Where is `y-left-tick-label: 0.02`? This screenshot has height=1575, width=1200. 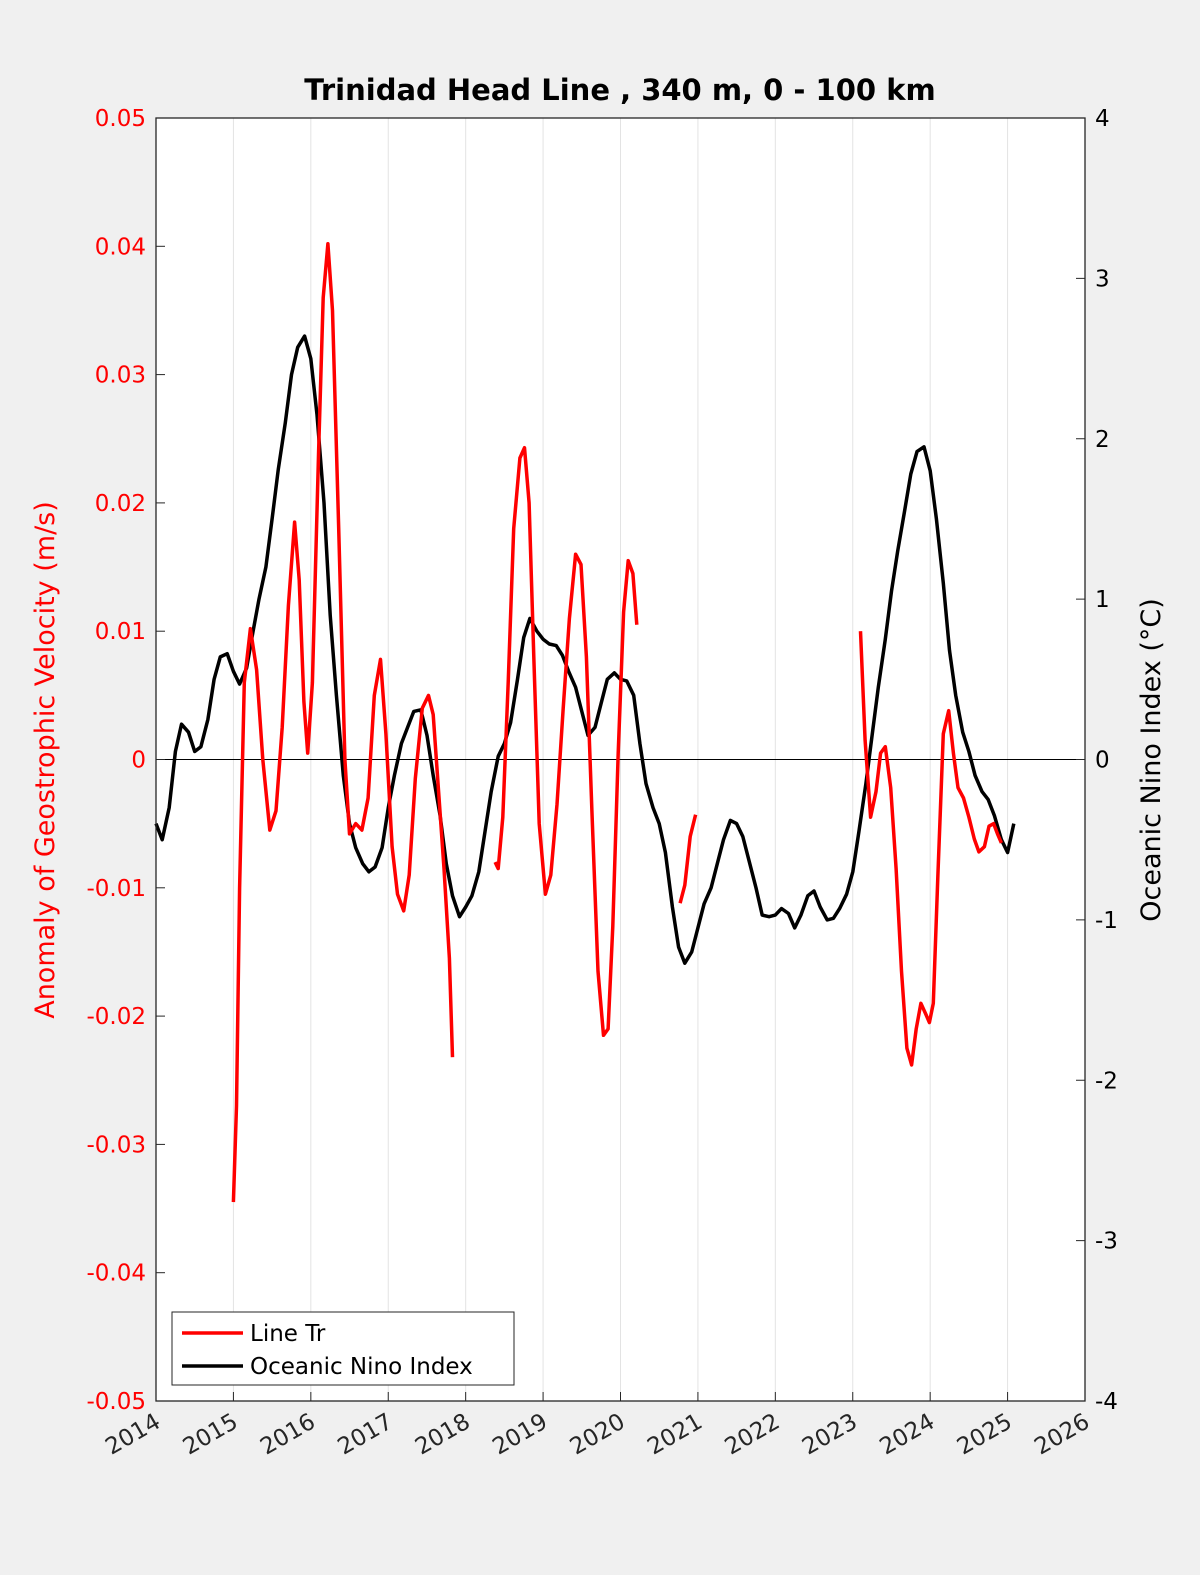 y-left-tick-label: 0.02 is located at coordinates (120, 504).